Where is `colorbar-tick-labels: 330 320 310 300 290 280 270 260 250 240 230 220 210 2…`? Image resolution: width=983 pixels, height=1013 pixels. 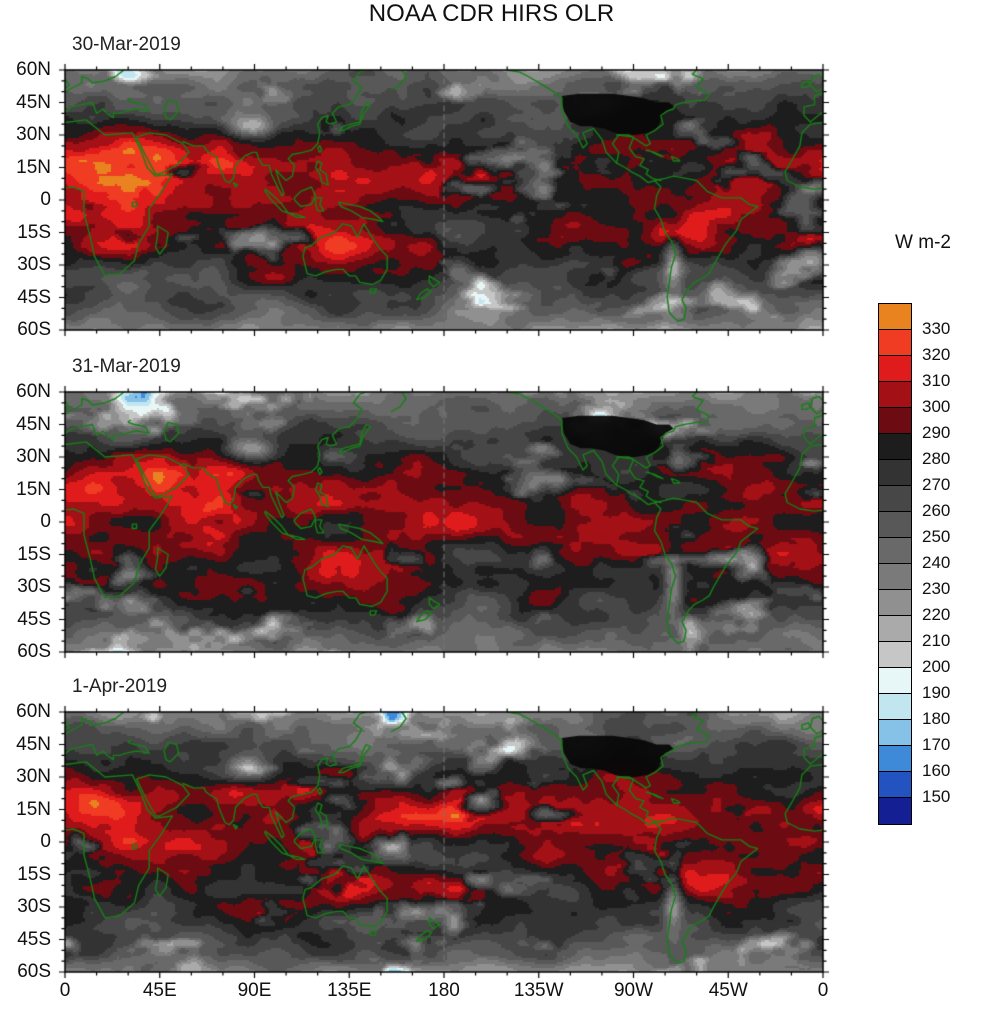 colorbar-tick-labels: 330 320 310 300 290 280 270 260 250 240 230 220 210 2… is located at coordinates (952, 563).